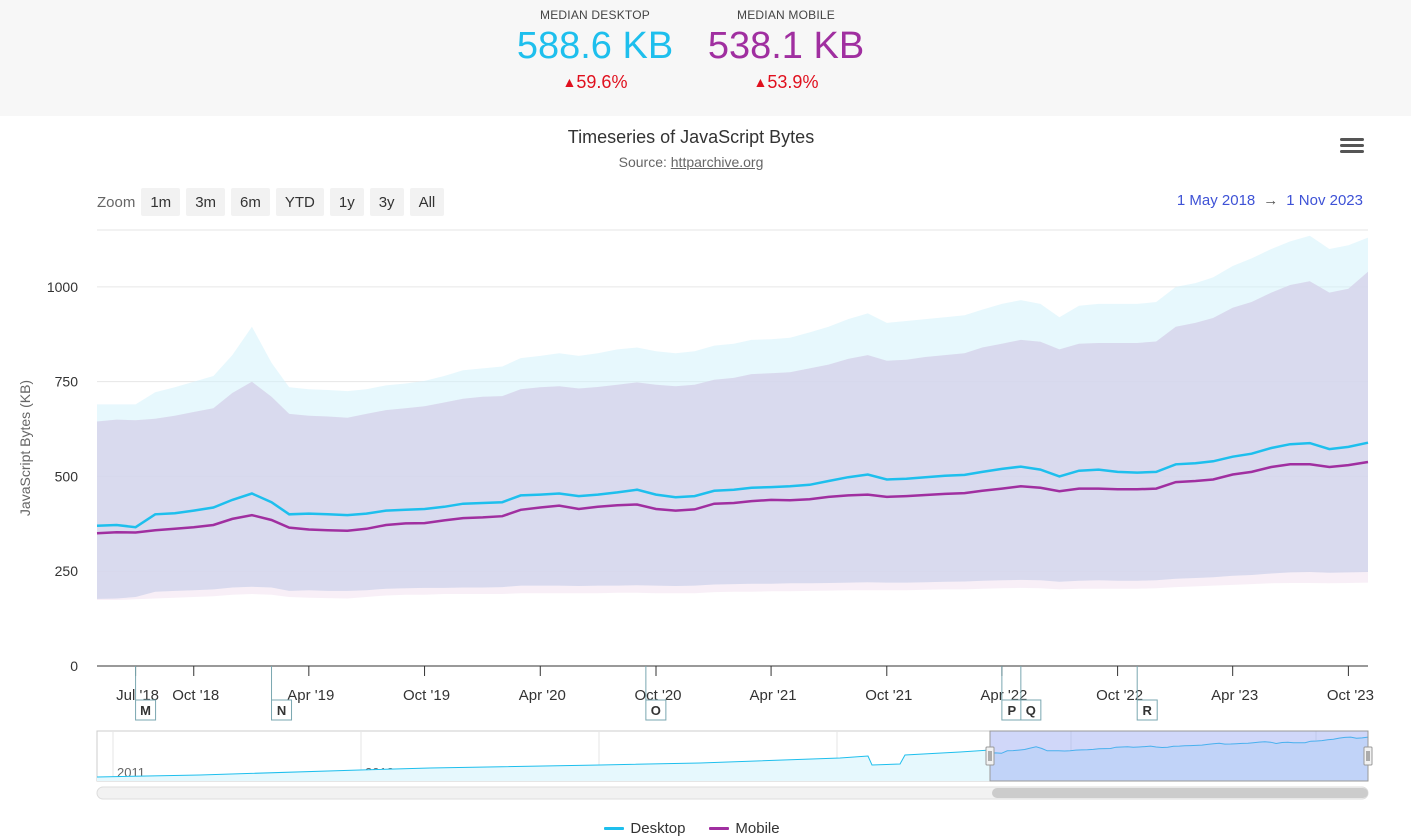 The height and width of the screenshot is (838, 1411). I want to click on flag-label: P, so click(1012, 710).